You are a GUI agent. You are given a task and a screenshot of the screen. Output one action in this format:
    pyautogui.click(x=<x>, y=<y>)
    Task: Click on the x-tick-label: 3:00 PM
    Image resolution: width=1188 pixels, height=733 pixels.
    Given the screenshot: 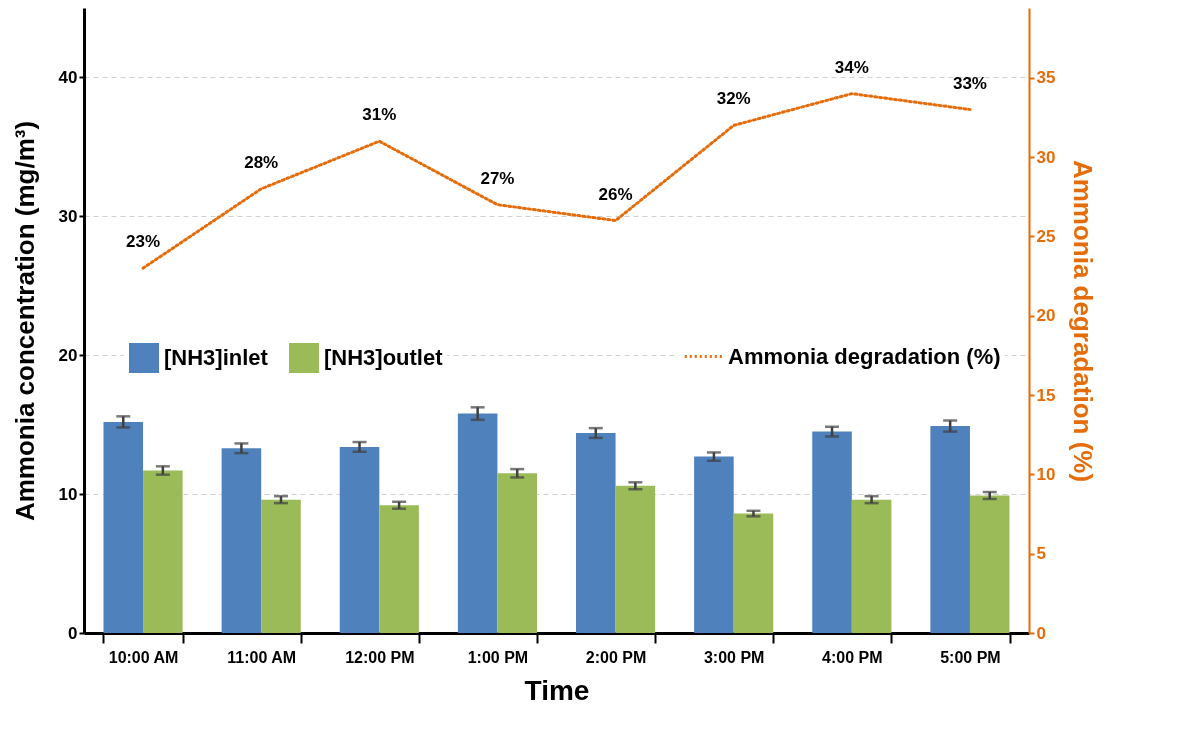 What is the action you would take?
    pyautogui.click(x=734, y=657)
    